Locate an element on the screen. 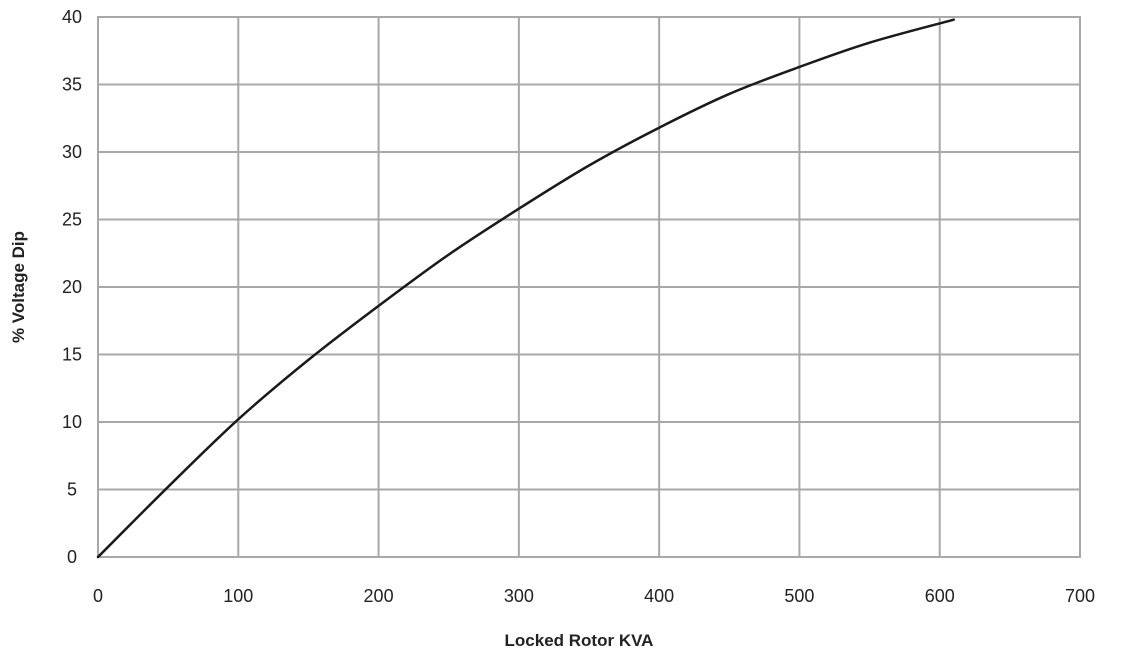  x-axis-title: Locked Rotor KVA is located at coordinates (579, 640).